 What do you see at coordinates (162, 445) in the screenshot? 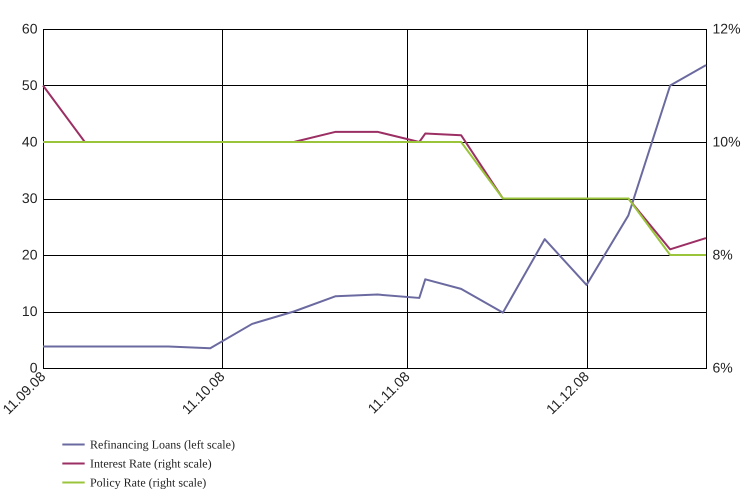
I see `legend-label: Refinancing Loans (left scale)` at bounding box center [162, 445].